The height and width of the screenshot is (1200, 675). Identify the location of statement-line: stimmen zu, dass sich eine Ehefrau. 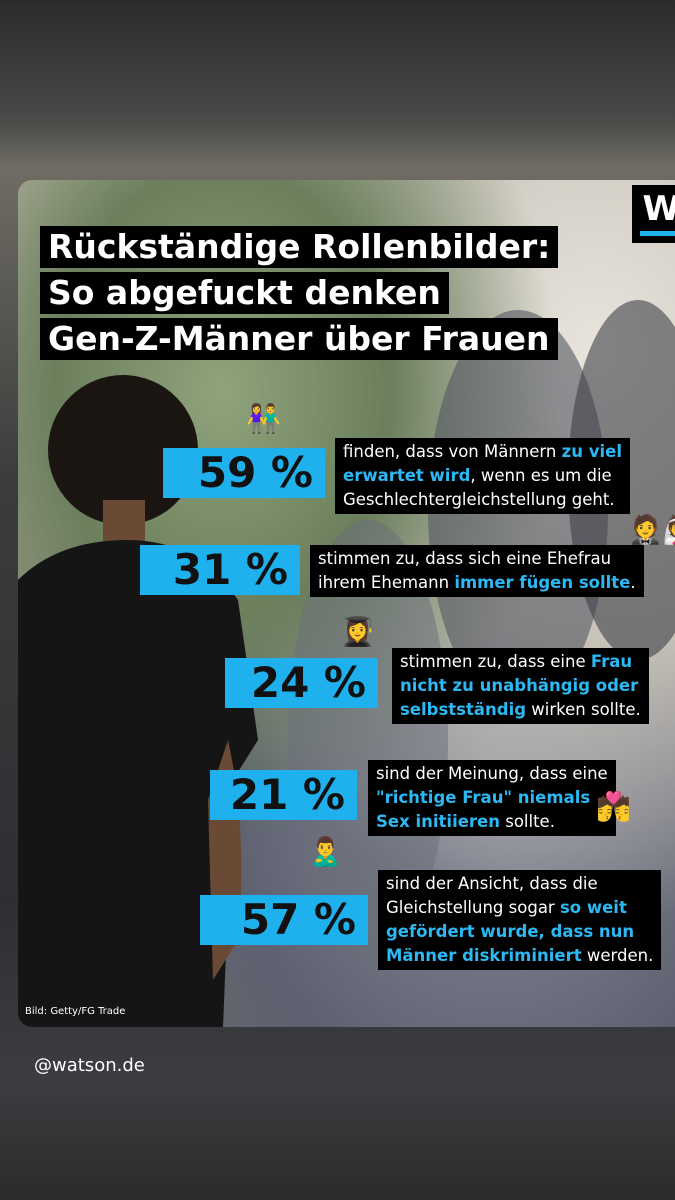
(477, 559).